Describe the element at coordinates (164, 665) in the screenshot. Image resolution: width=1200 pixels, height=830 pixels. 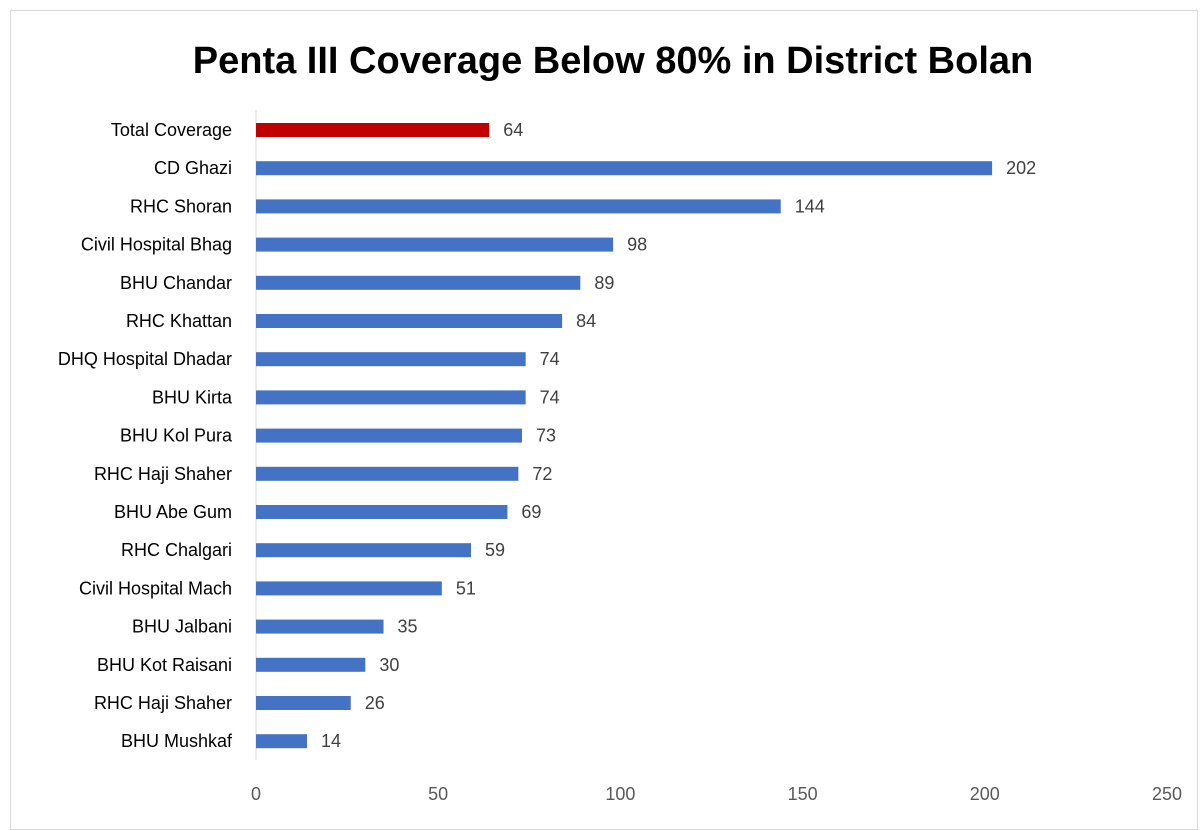
I see `category-label: BHU Kot Raisani` at that location.